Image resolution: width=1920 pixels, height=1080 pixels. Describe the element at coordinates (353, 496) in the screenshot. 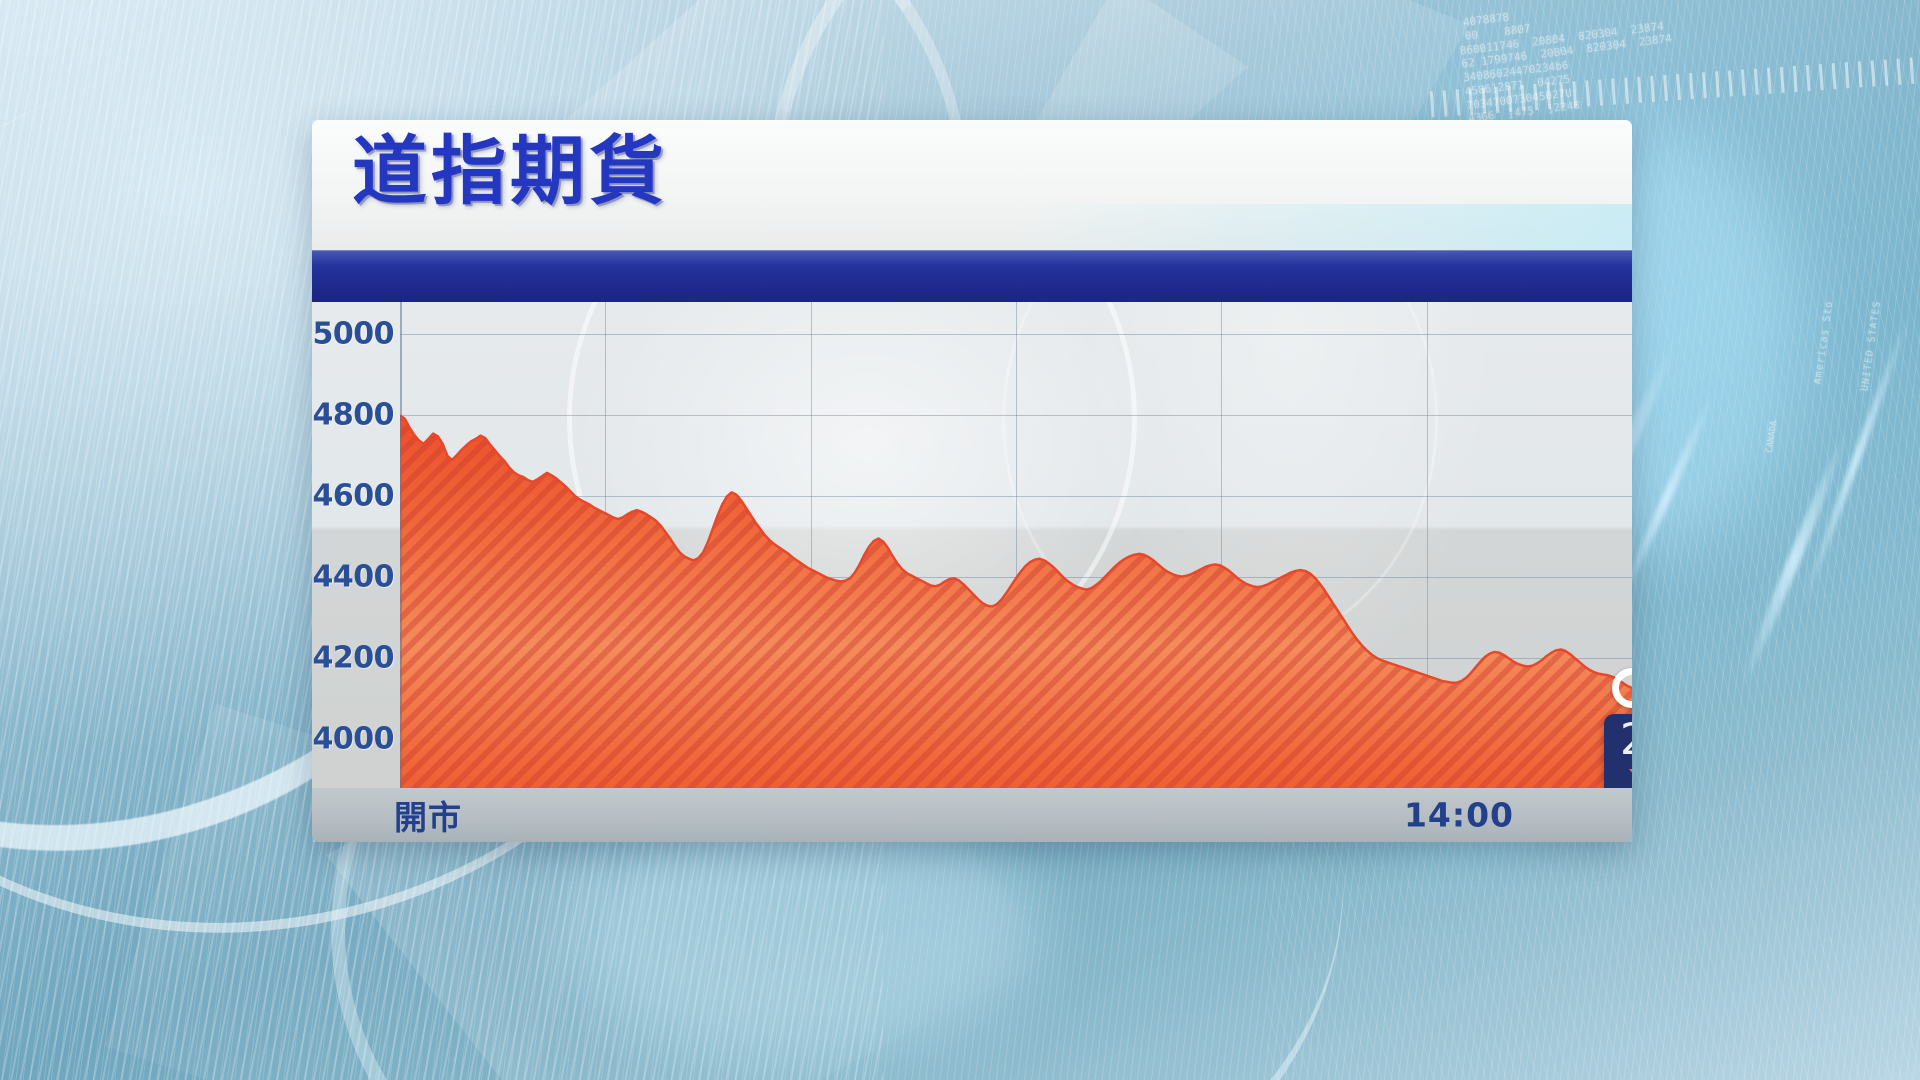

I see `y-axis-tick-label: 24600` at that location.